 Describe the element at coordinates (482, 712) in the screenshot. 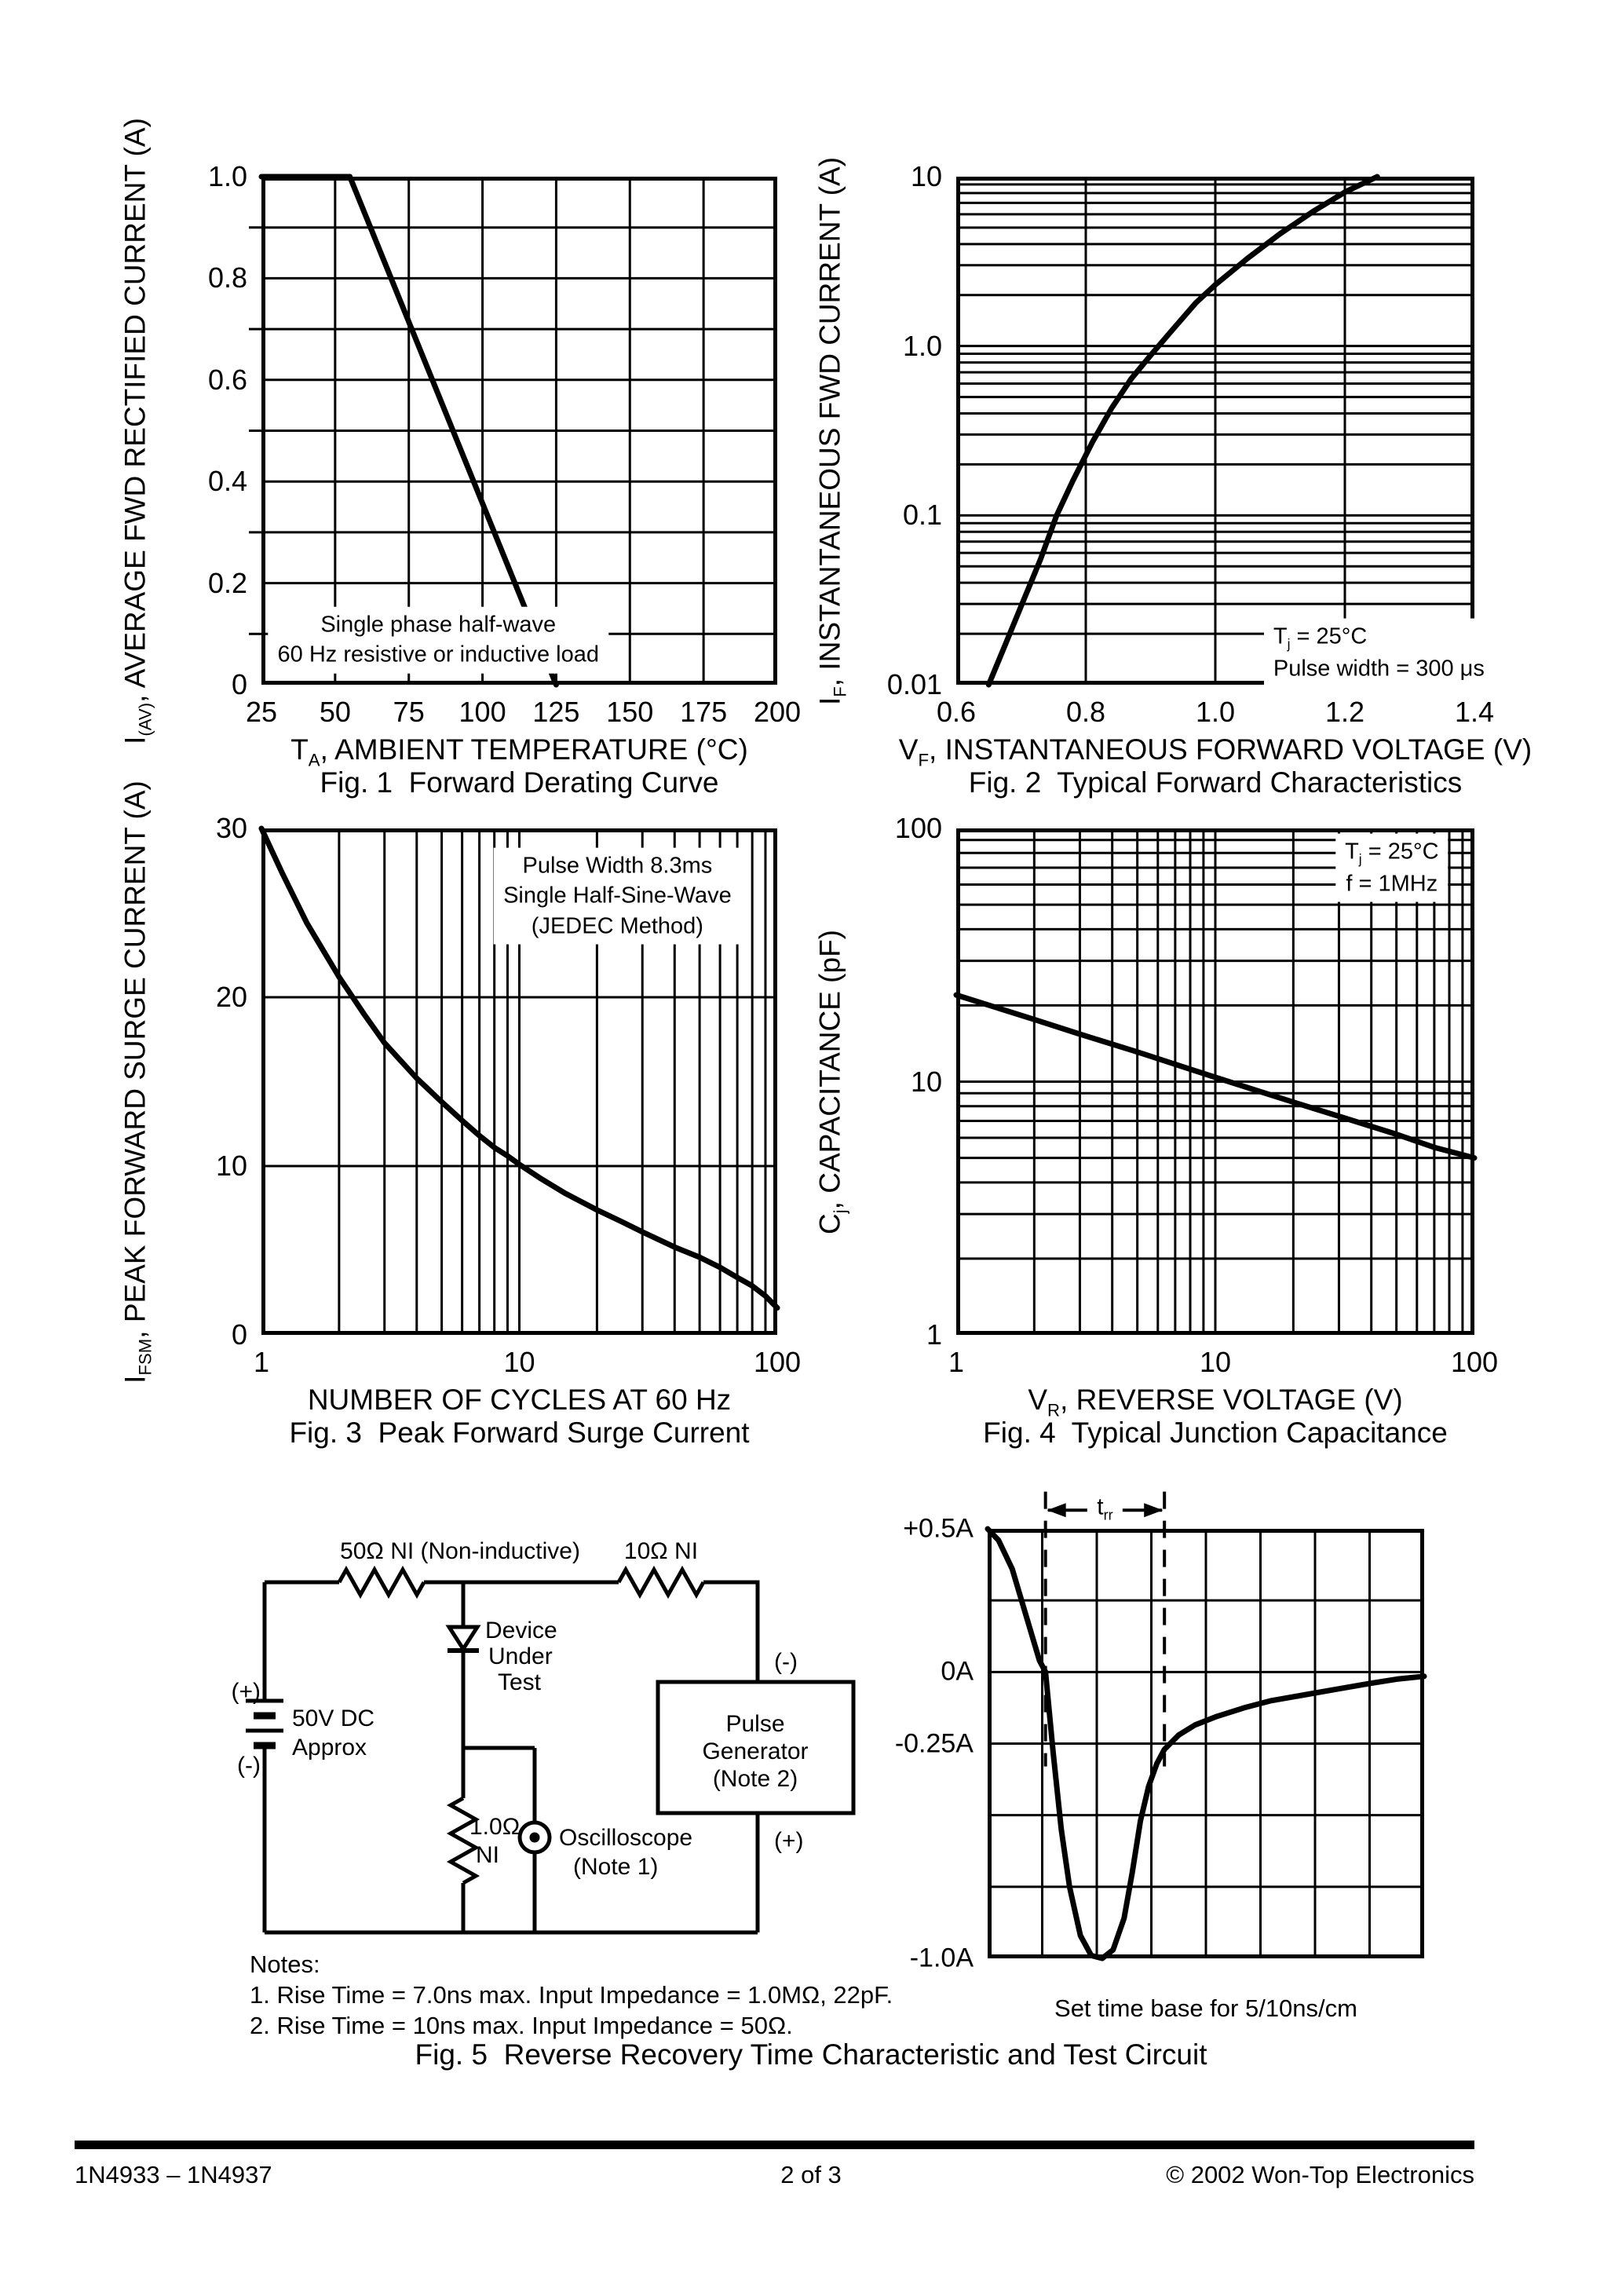

I see `fig1-x-tick-label: 100` at that location.